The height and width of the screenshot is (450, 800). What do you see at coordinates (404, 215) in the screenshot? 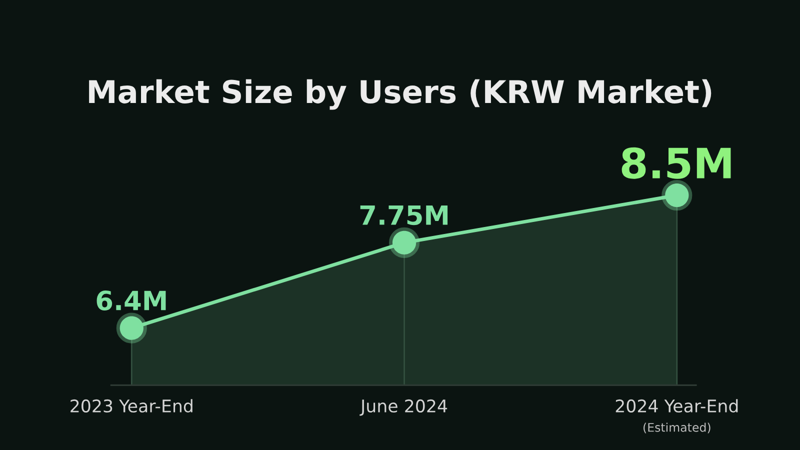
I see `data-label: 7.75M` at bounding box center [404, 215].